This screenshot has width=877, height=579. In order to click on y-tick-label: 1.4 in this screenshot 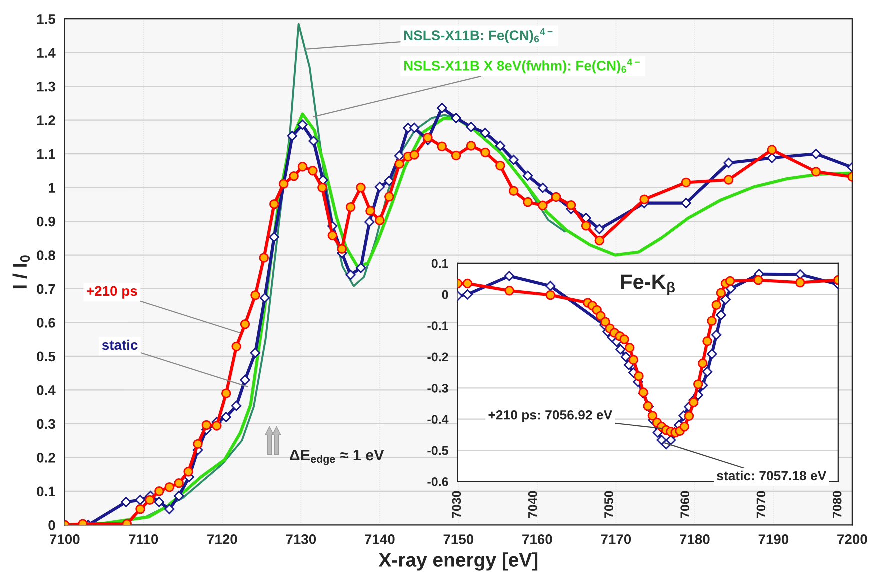, I will do `click(46, 53)`.